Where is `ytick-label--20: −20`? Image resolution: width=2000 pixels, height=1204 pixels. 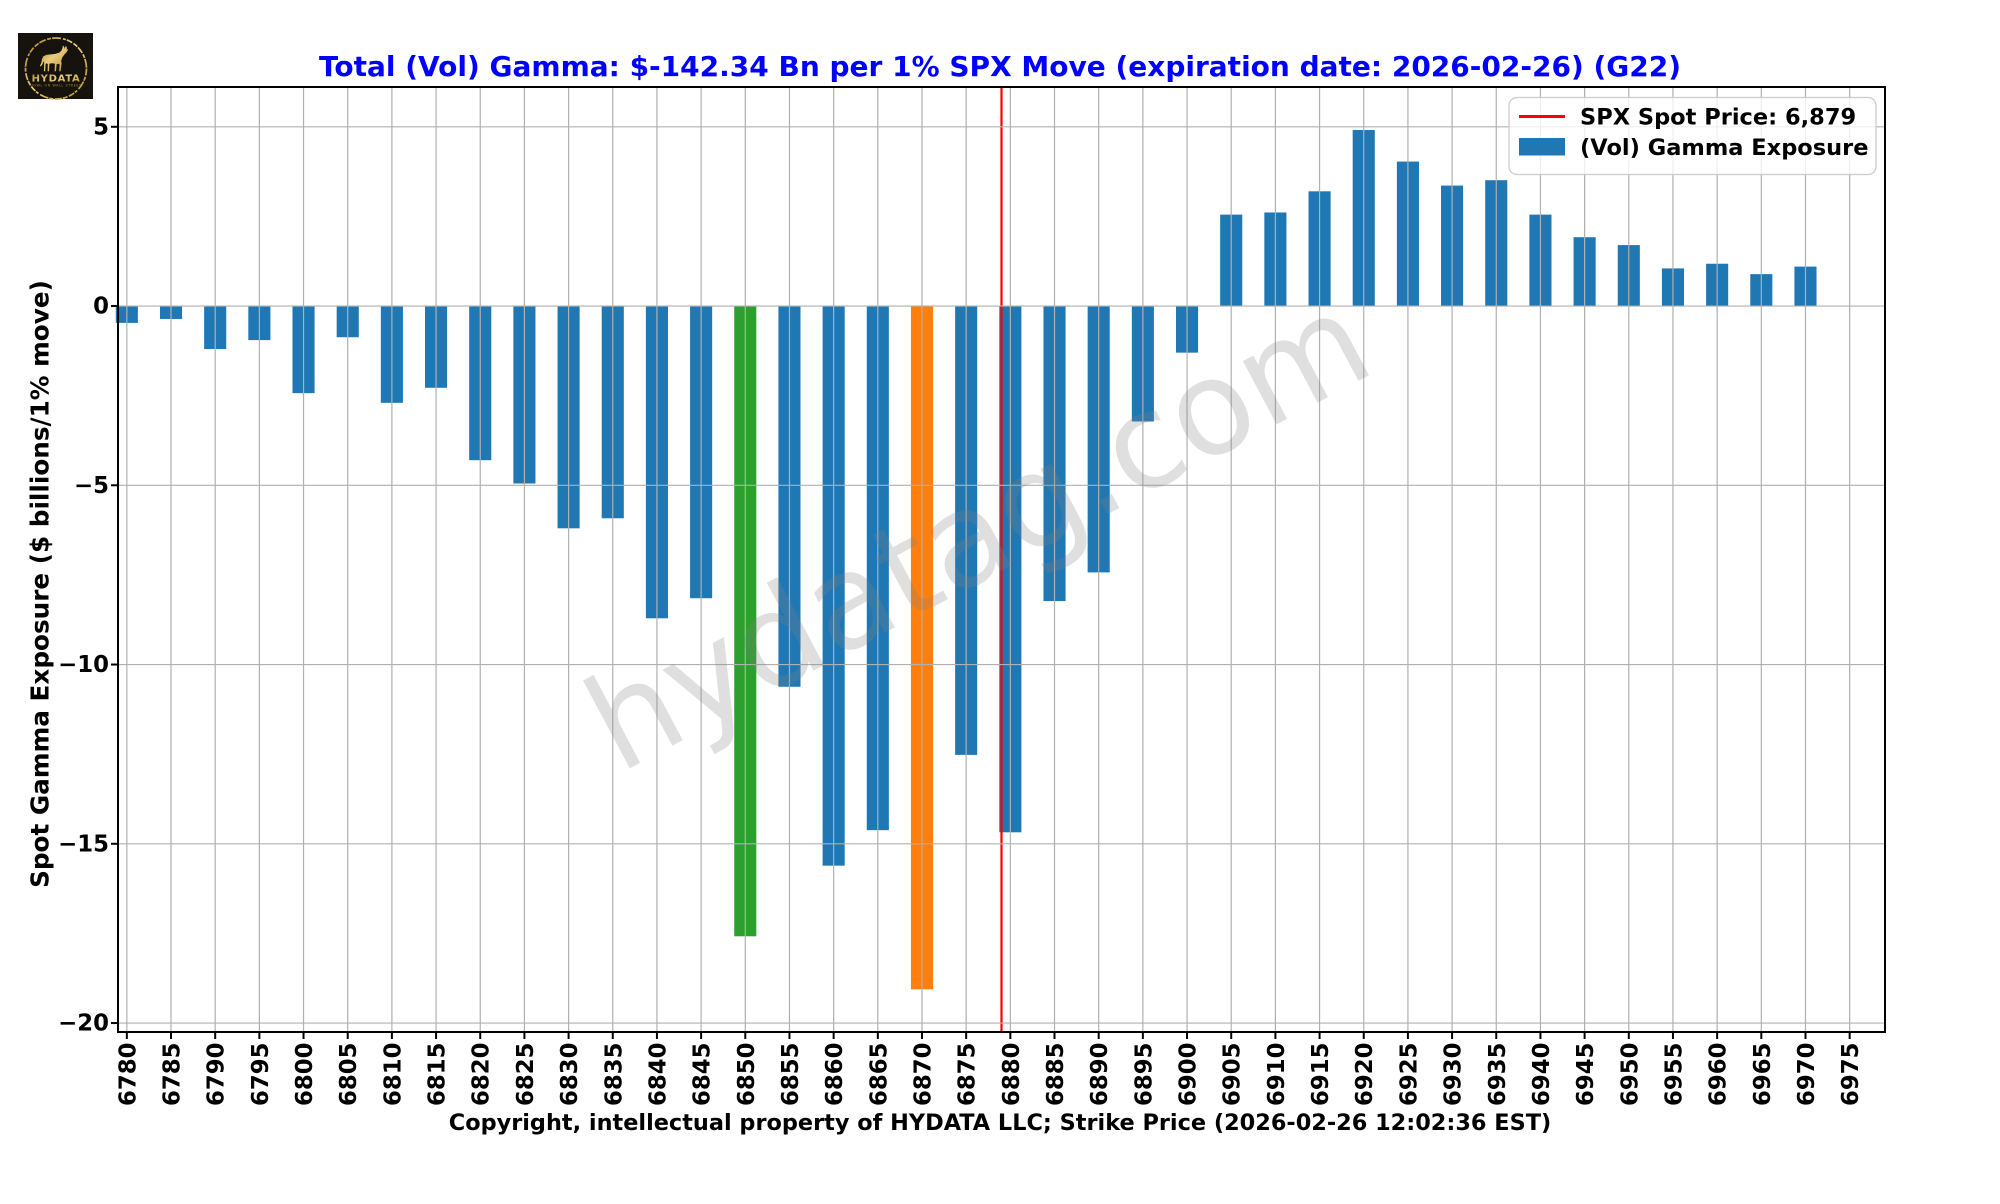 ytick-label--20: −20 is located at coordinates (83, 1024).